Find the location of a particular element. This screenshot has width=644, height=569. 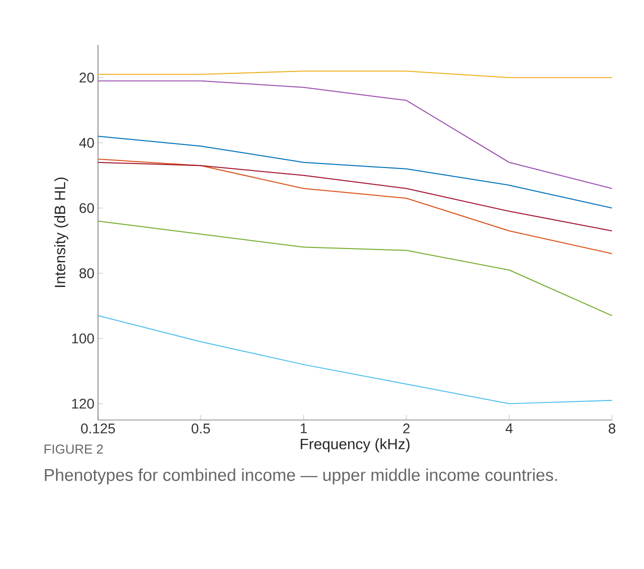

x-tick-label: 0.125 is located at coordinates (98, 429).